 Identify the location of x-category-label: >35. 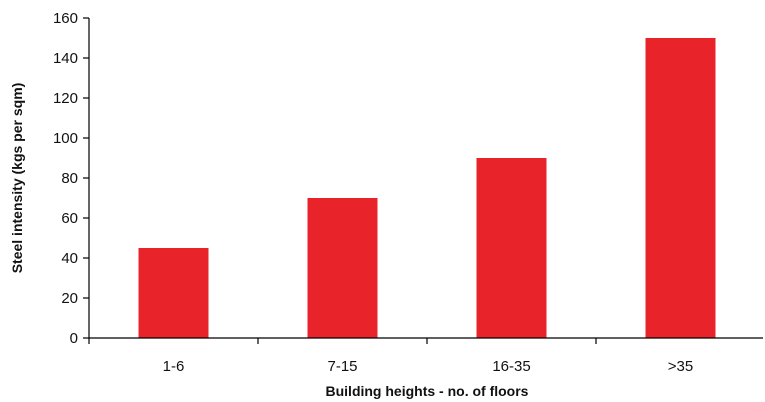
(680, 366).